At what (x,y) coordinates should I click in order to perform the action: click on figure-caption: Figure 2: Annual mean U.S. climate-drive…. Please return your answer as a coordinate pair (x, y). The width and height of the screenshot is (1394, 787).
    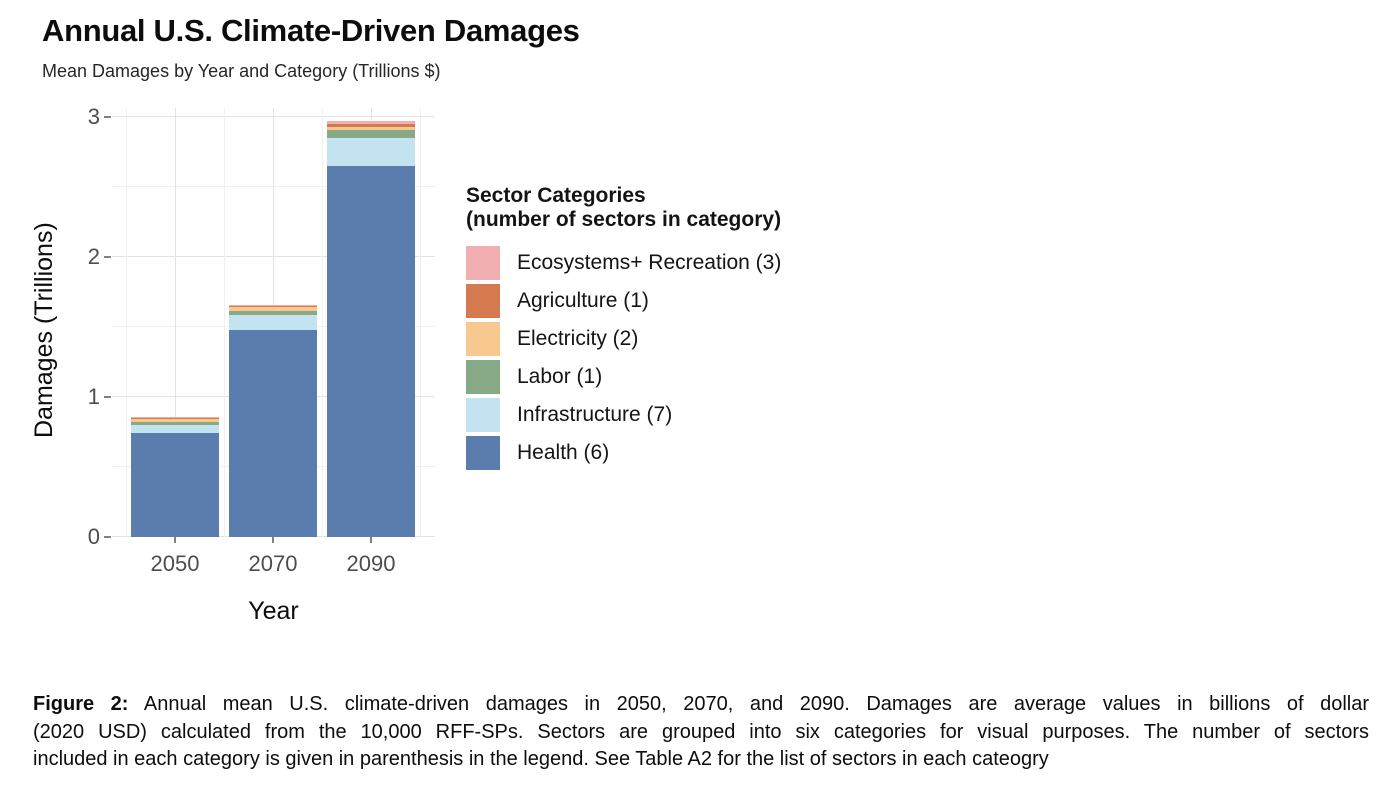
    Looking at the image, I should click on (701, 732).